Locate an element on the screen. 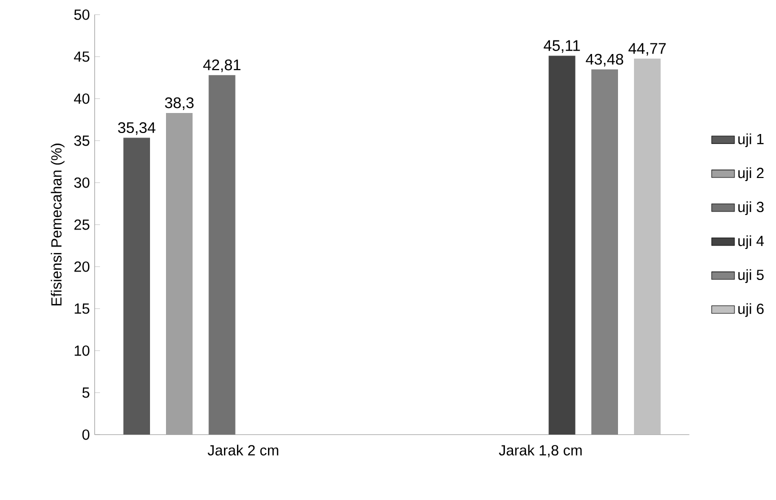 This screenshot has width=776, height=500. y-tick-label: 25 is located at coordinates (82, 224).